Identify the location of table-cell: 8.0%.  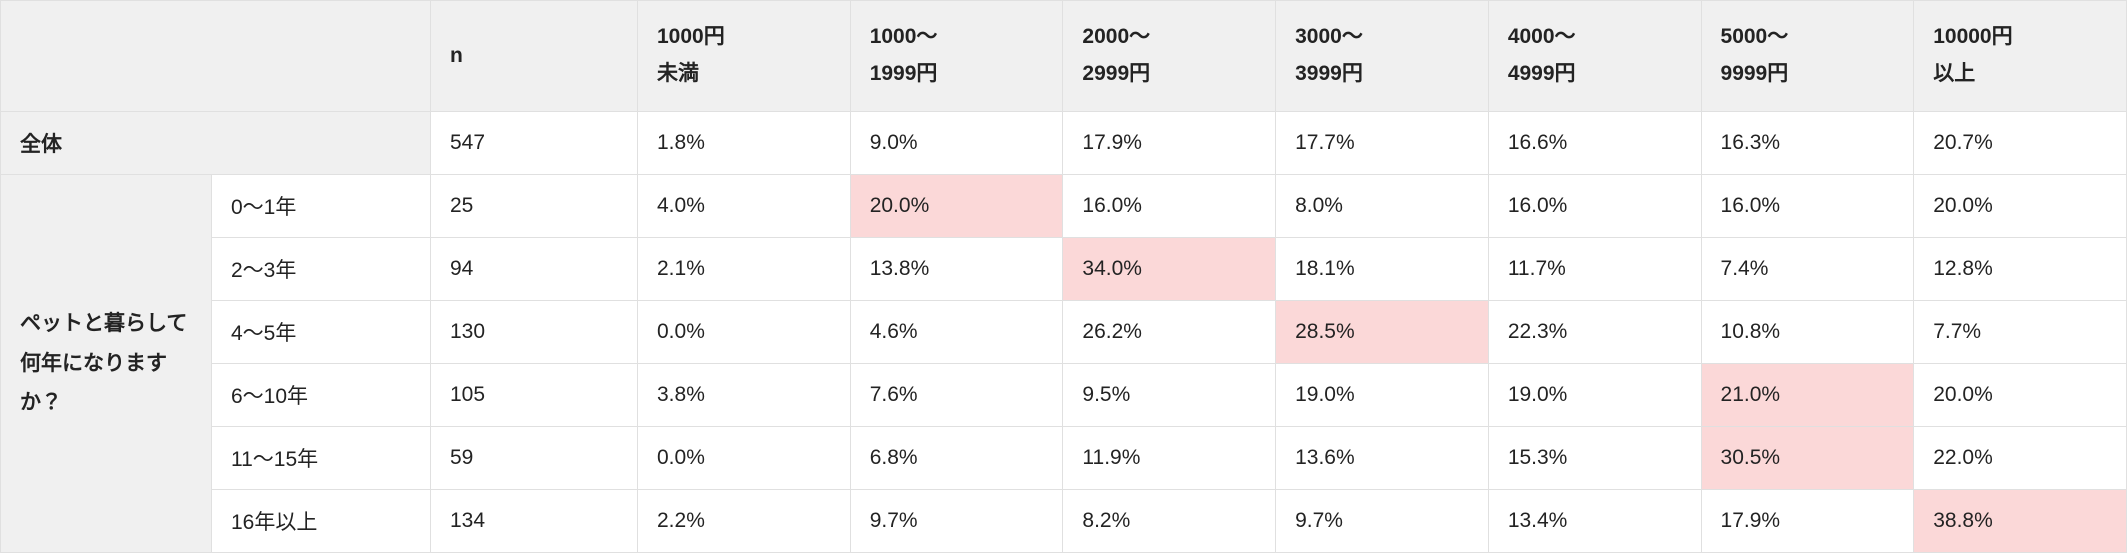
(1382, 206).